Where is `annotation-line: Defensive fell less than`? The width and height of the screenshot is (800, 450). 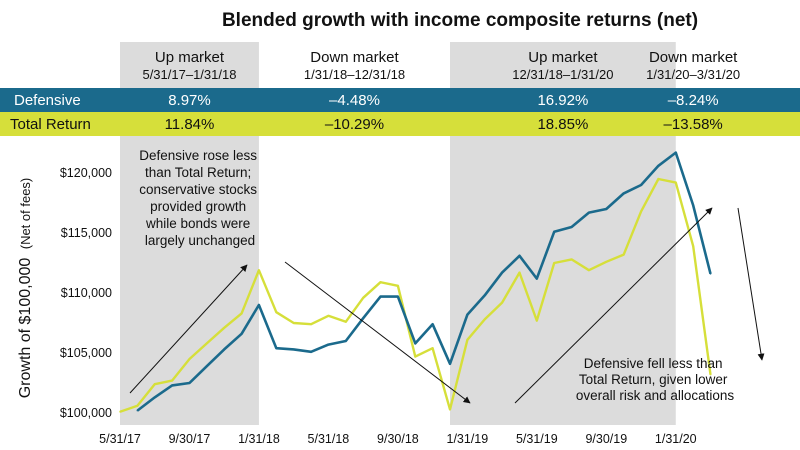
annotation-line: Defensive fell less than is located at coordinates (653, 363).